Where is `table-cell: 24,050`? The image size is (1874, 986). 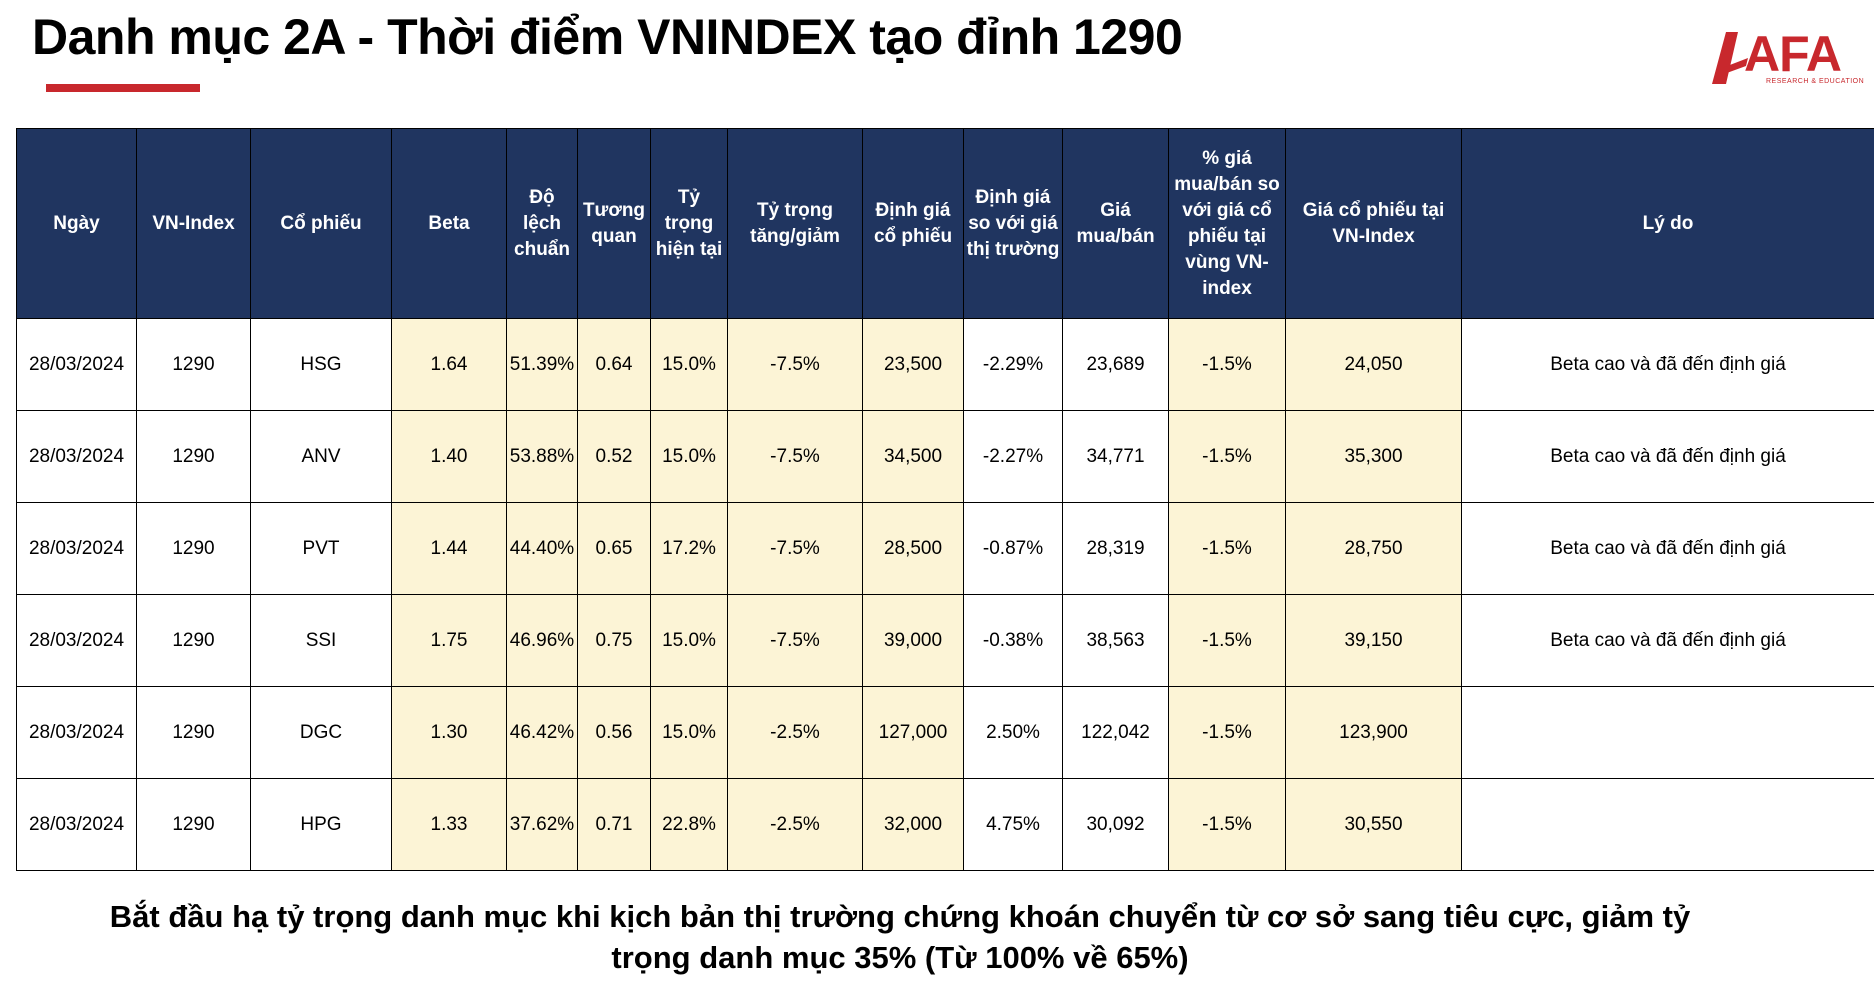 table-cell: 24,050 is located at coordinates (1373, 364).